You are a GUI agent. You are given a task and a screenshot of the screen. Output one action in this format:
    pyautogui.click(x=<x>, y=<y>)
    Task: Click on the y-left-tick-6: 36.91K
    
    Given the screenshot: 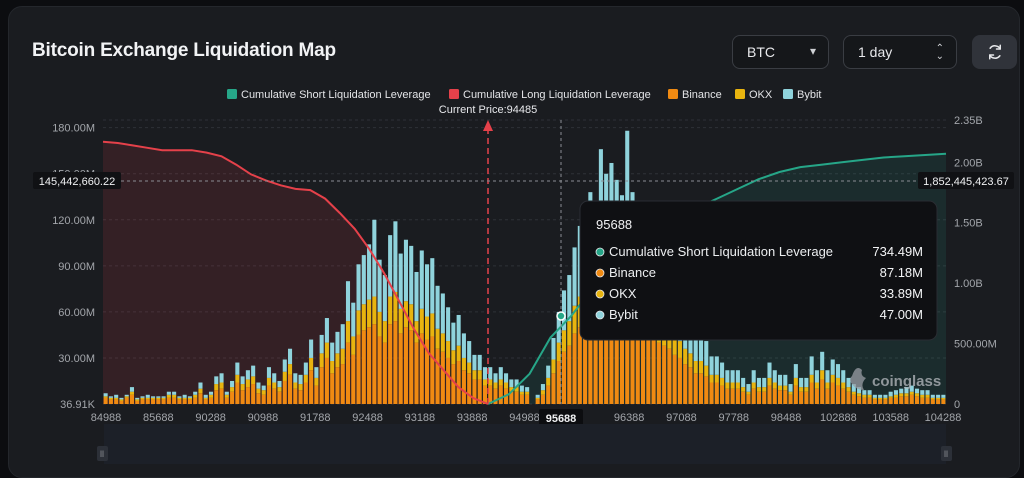 What is the action you would take?
    pyautogui.click(x=78, y=405)
    